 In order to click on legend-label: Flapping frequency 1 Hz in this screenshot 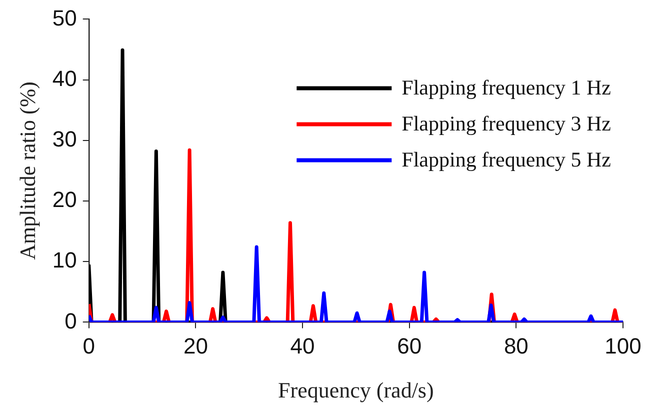, I will do `click(507, 88)`.